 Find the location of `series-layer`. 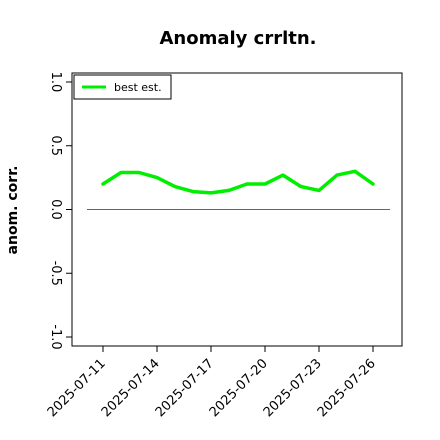

series-layer is located at coordinates (238, 182).